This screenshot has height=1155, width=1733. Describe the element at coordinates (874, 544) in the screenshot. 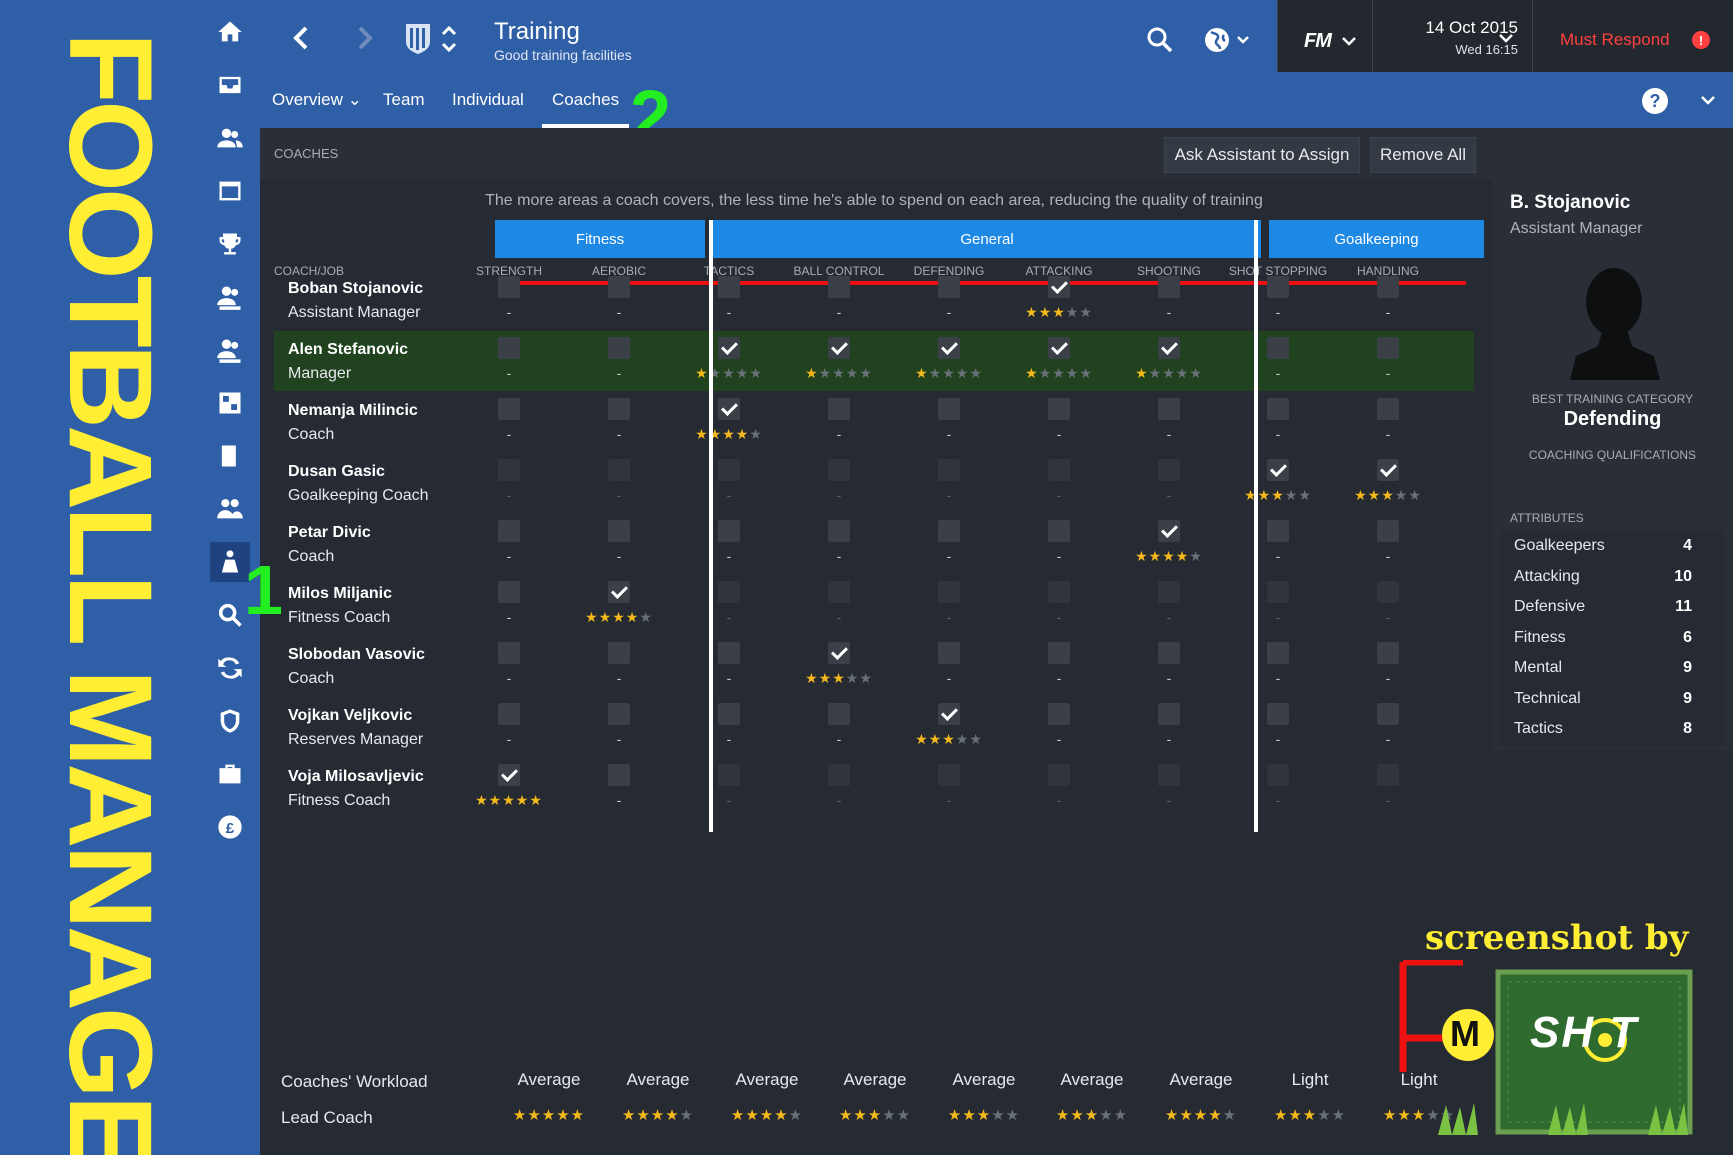

I see `coach-row: Petar Divic Coach - - - - - - ★★★★★ - -` at that location.